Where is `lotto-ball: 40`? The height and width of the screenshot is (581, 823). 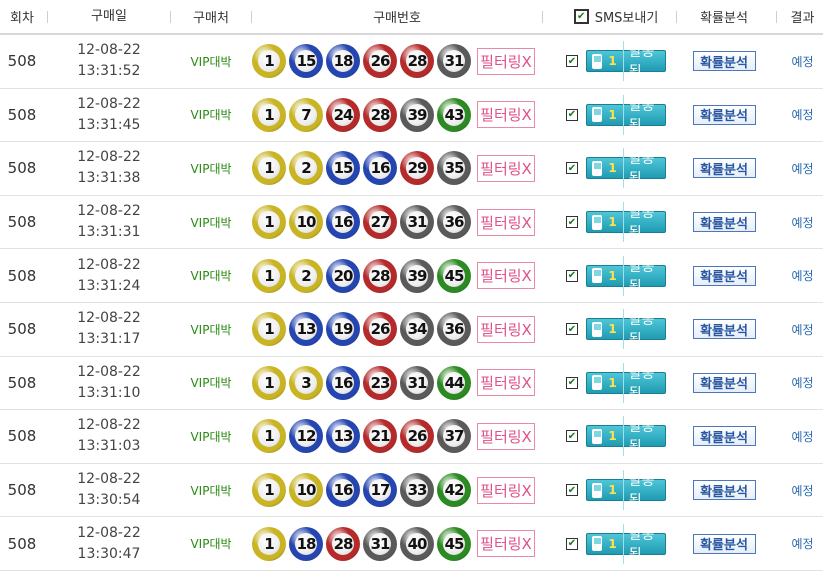
lotto-ball: 40 is located at coordinates (417, 543).